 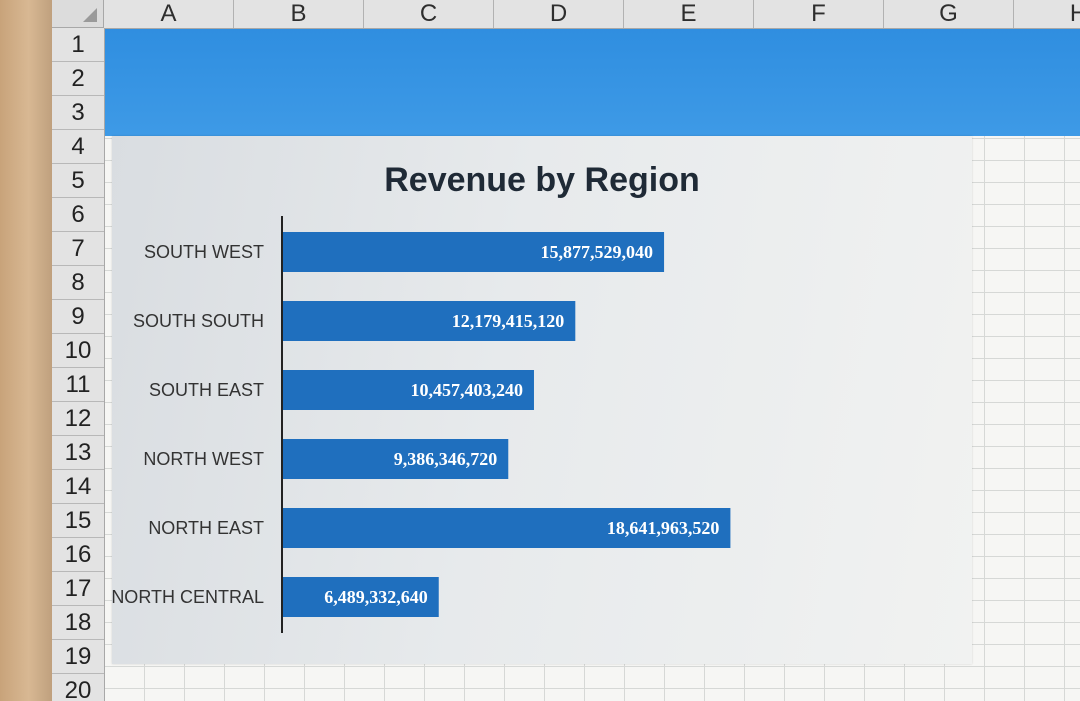 What do you see at coordinates (78, 249) in the screenshot?
I see `row-header-7: 7` at bounding box center [78, 249].